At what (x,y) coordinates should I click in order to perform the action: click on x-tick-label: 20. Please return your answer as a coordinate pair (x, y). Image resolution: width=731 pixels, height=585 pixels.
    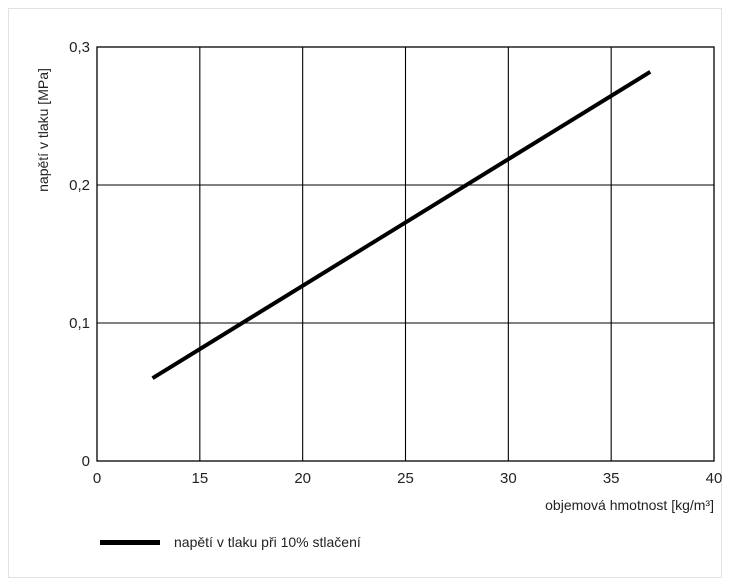
    Looking at the image, I should click on (302, 478).